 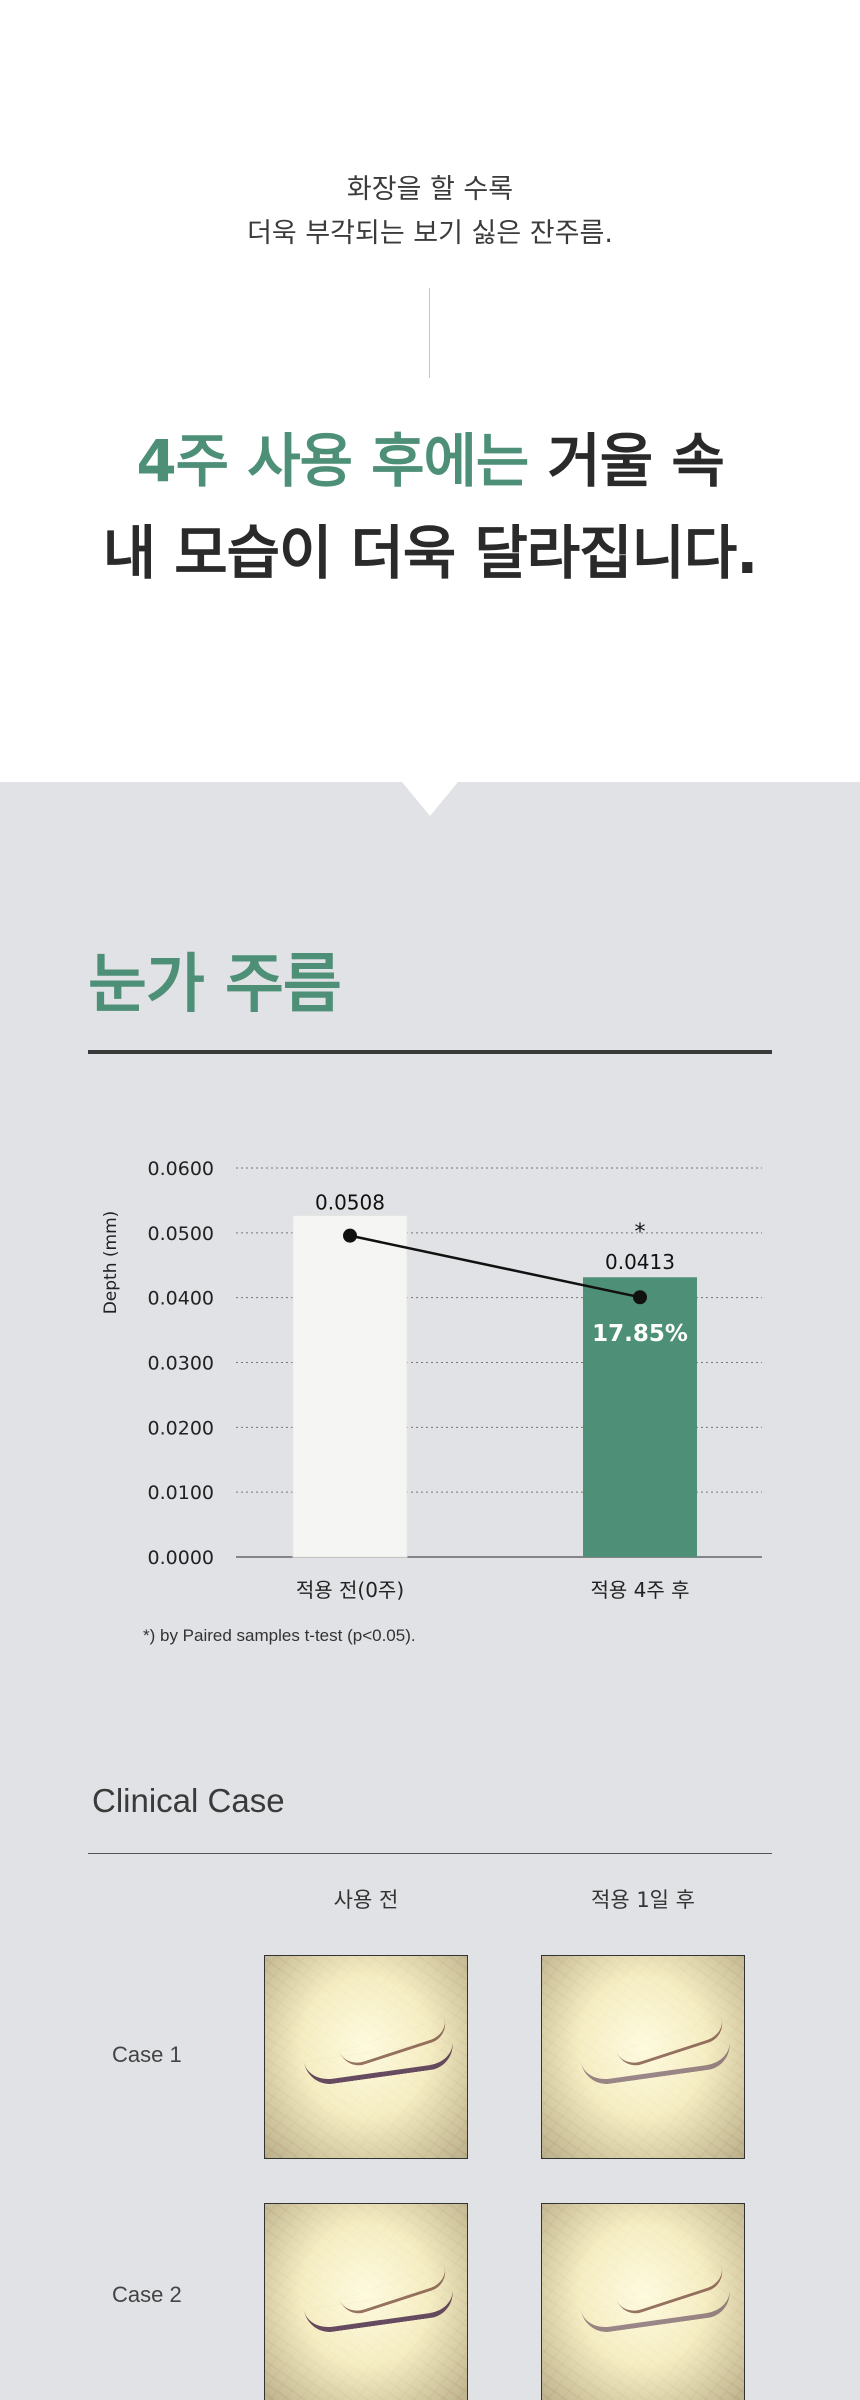 What do you see at coordinates (640, 1334) in the screenshot?
I see `reduction-label: 17.85%` at bounding box center [640, 1334].